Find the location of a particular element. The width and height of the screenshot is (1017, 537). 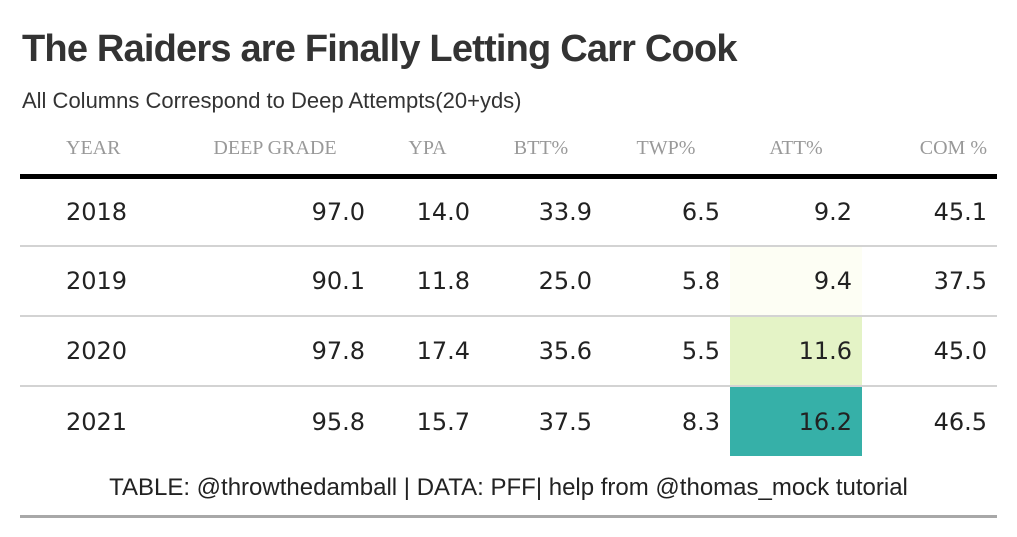

column-header-btt: BTT% is located at coordinates (541, 151).